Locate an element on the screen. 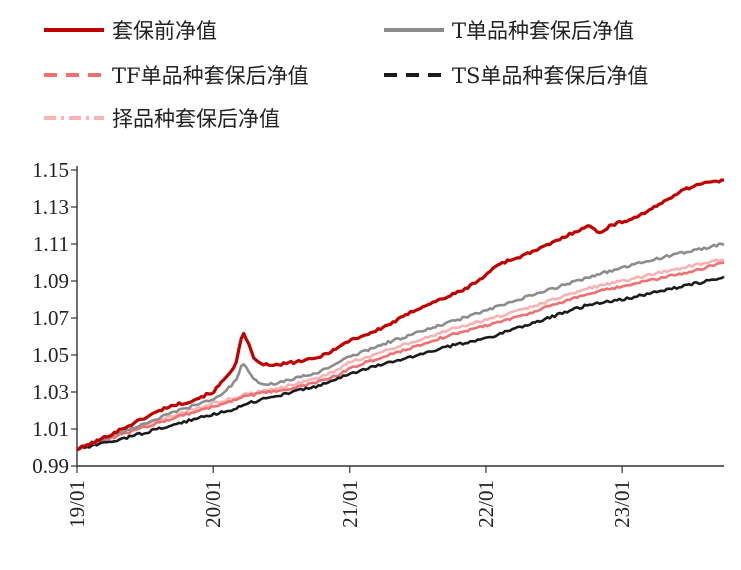 Image resolution: width=741 pixels, height=570 pixels. legend-item: TF单品种套保后净值 is located at coordinates (176, 76).